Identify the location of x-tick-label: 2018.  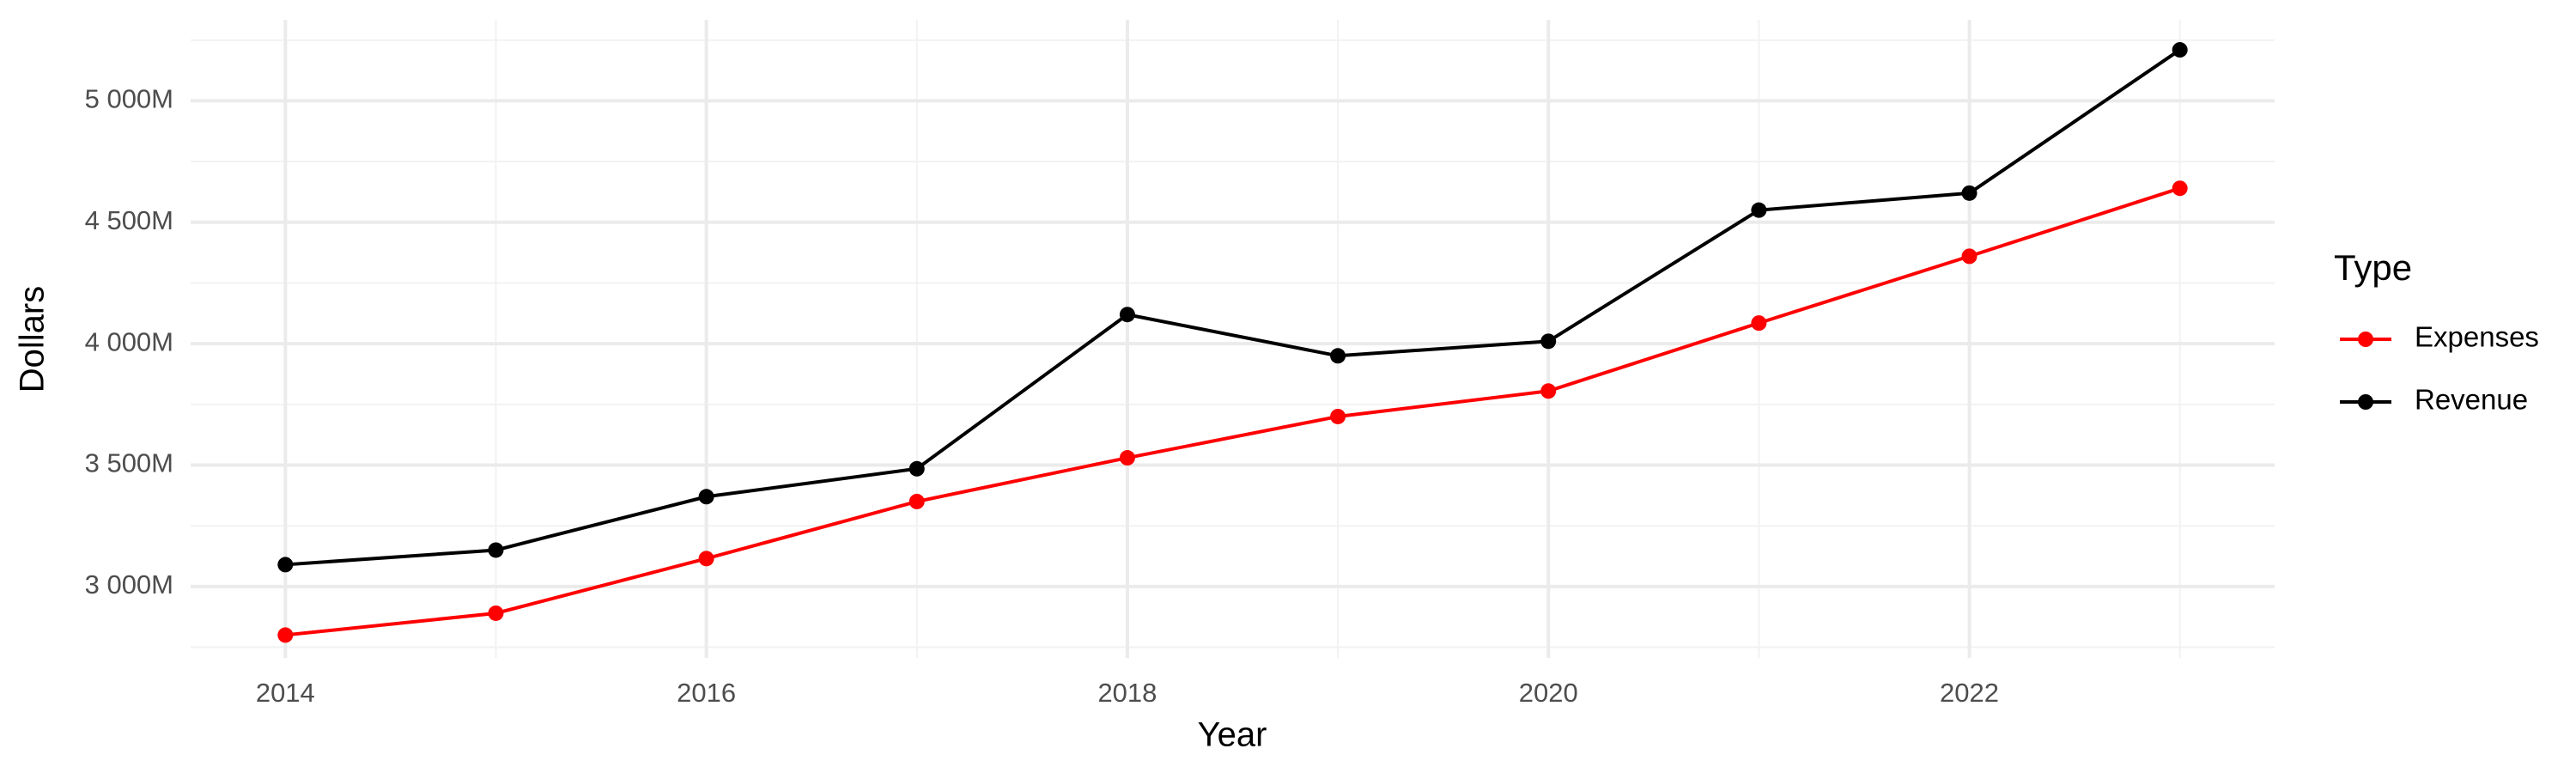
(1127, 693).